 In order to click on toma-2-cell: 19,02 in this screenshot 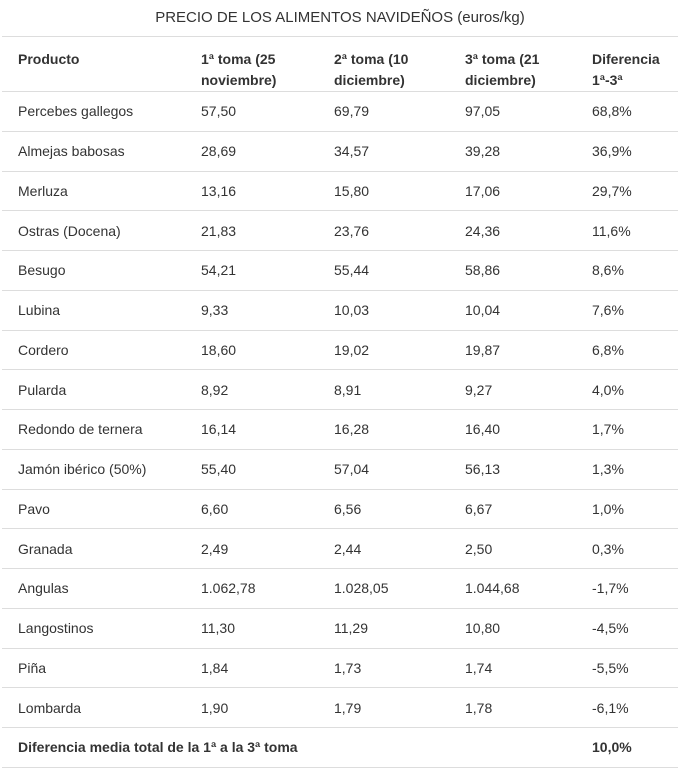, I will do `click(383, 350)`.